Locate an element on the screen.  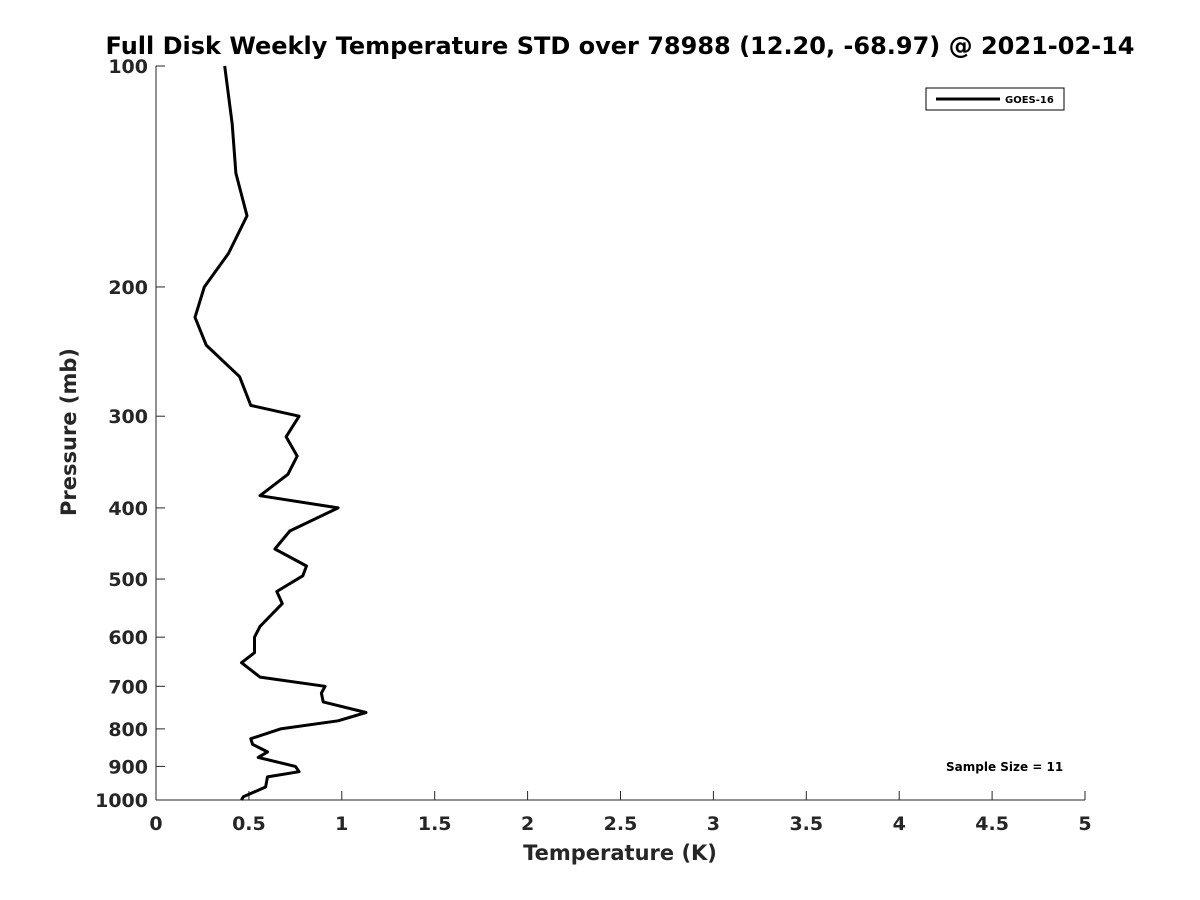
x-tick-label: 1 is located at coordinates (341, 824).